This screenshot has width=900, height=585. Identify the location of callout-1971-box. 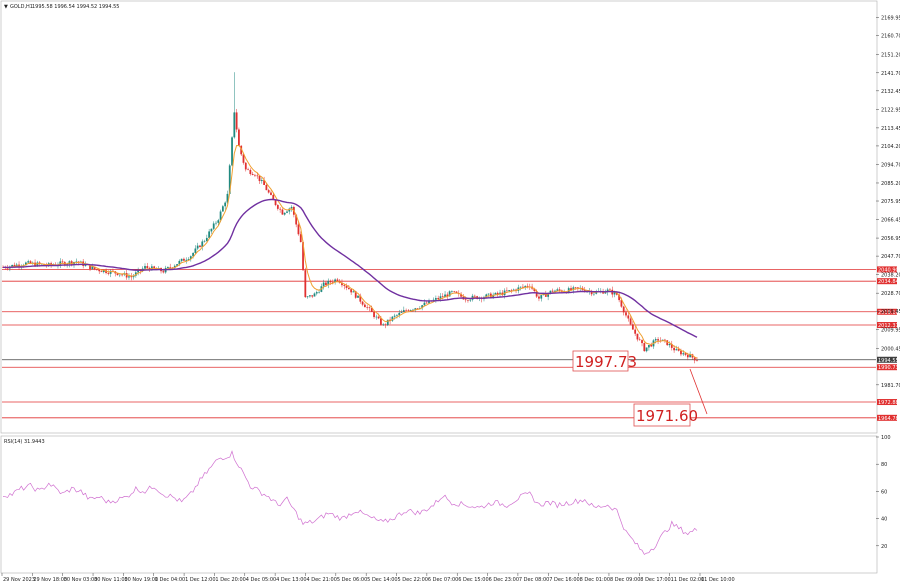
(662, 415).